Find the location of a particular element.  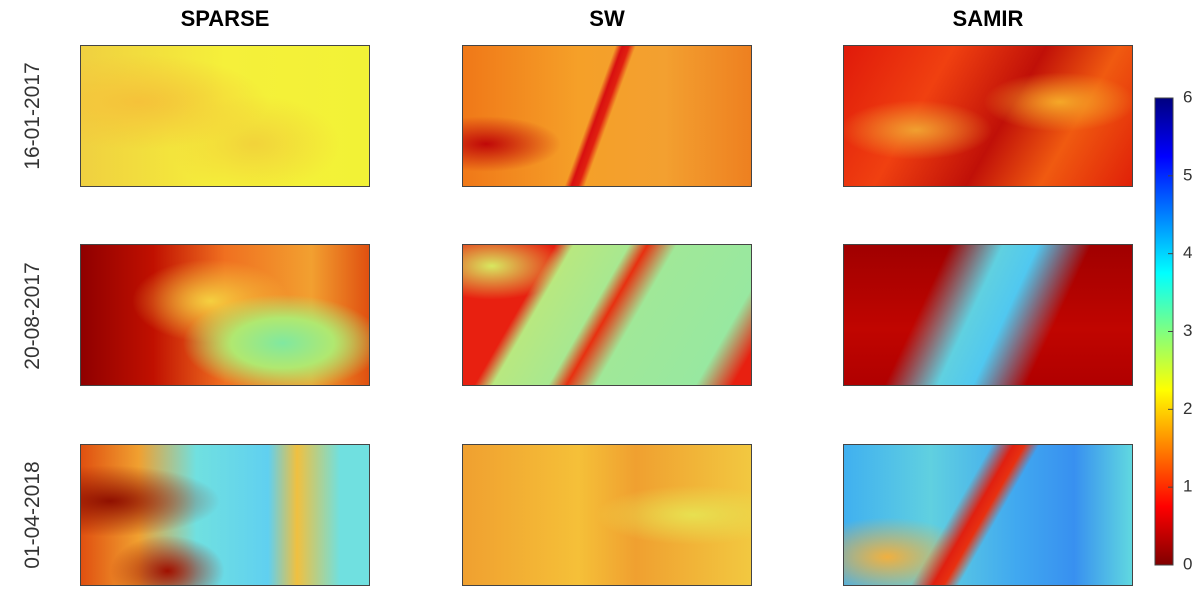

colorbar-tick-label: 5 is located at coordinates (1187, 174).